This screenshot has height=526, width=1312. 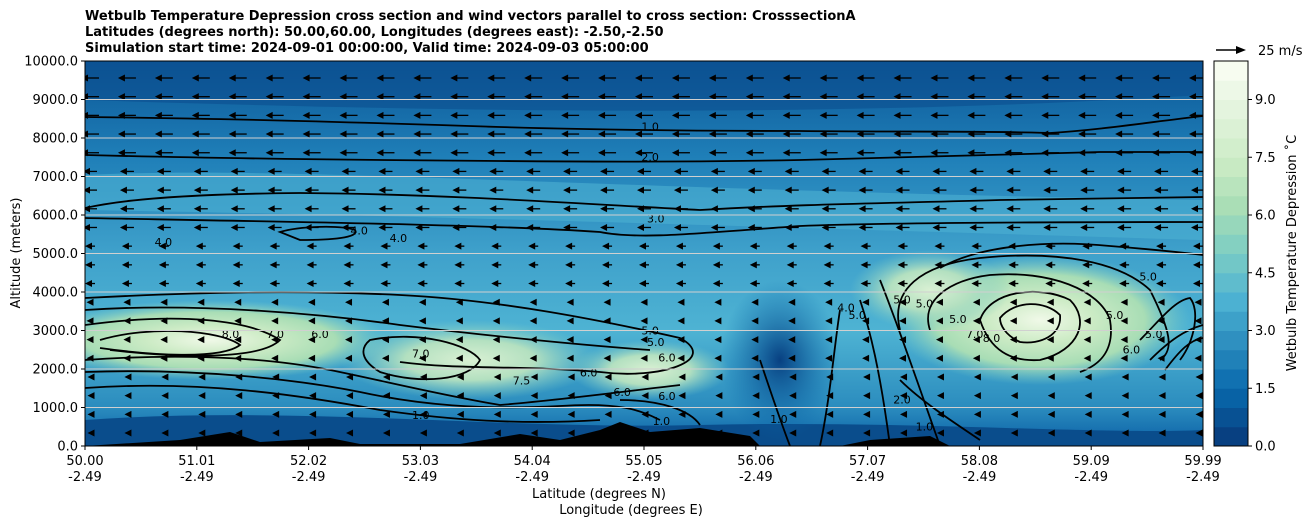 What do you see at coordinates (399, 238) in the screenshot?
I see `contour-label: 4.0` at bounding box center [399, 238].